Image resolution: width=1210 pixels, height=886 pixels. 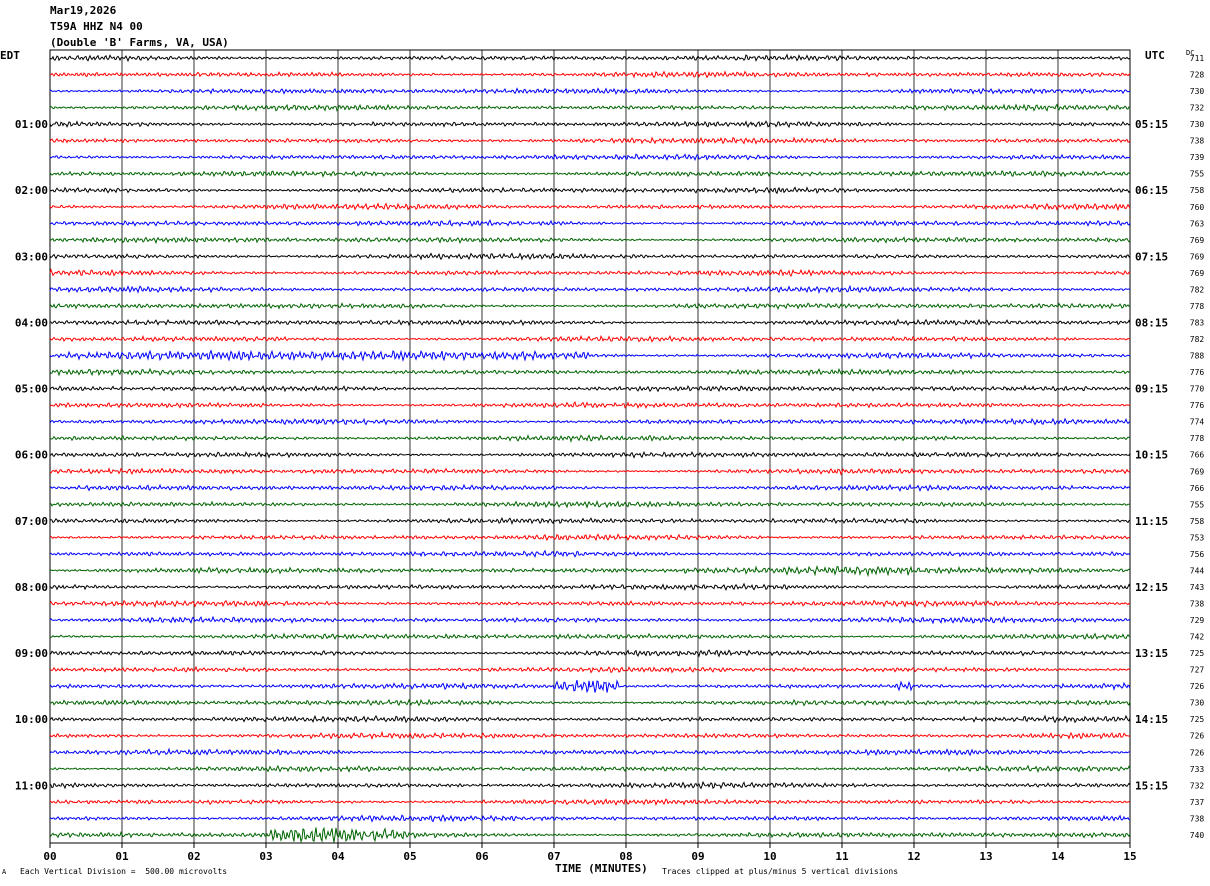 What do you see at coordinates (1197, 785) in the screenshot?
I see `dc-offset-label-44: 732` at bounding box center [1197, 785].